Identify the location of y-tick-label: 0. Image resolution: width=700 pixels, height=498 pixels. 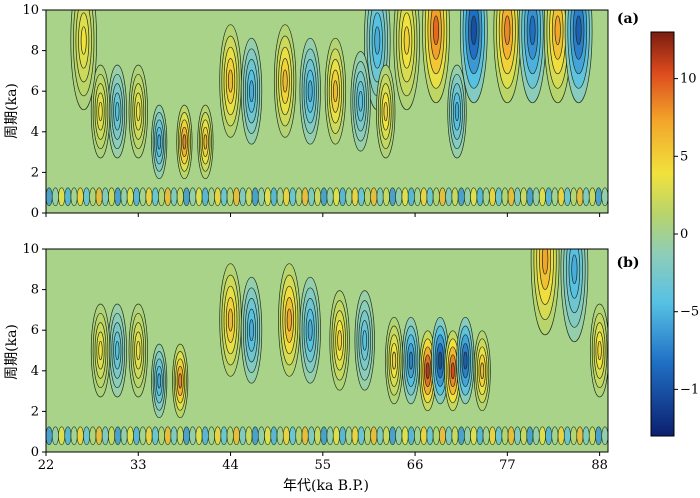
(35, 452).